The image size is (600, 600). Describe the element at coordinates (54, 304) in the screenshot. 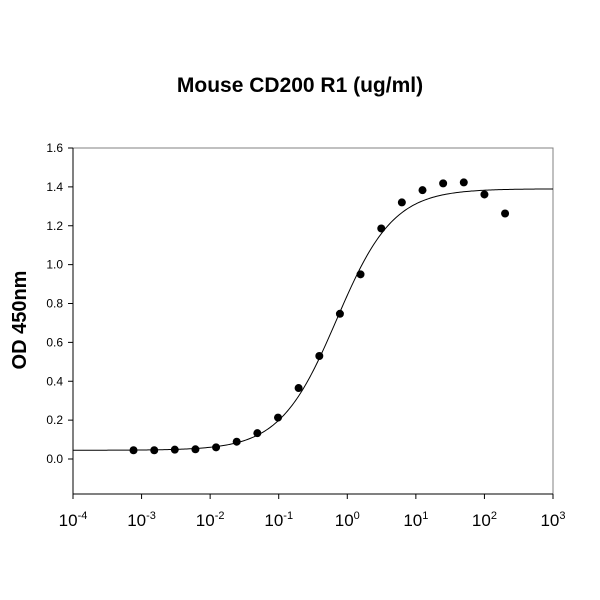

I see `y-tick-label: 0.8` at that location.